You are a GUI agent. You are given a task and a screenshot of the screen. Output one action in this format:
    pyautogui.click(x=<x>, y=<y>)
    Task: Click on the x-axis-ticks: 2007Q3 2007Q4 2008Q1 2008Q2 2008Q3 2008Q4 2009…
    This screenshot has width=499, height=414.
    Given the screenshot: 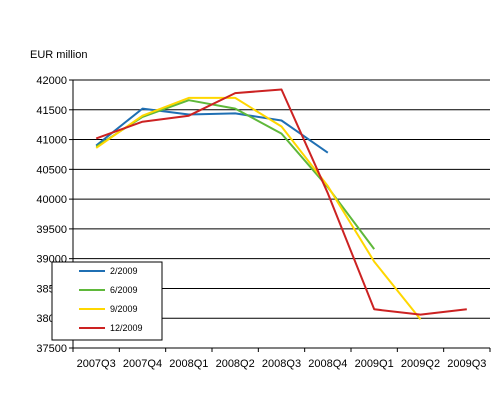 What is the action you would take?
    pyautogui.click(x=281, y=359)
    